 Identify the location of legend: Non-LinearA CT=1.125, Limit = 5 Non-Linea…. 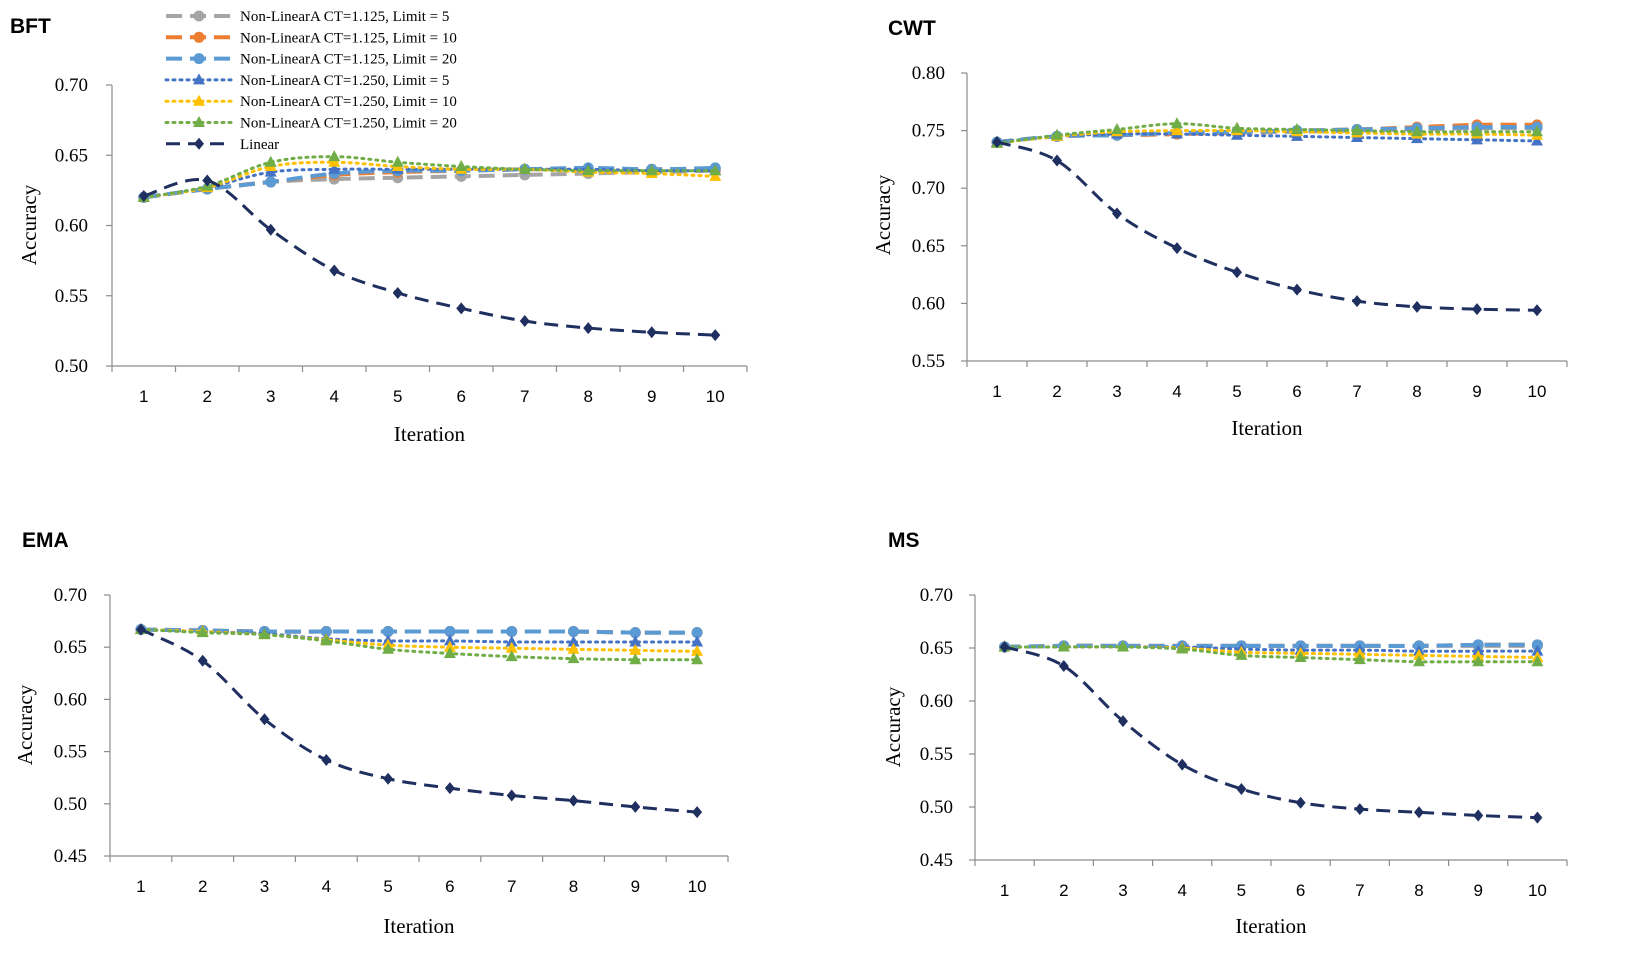
(310, 81).